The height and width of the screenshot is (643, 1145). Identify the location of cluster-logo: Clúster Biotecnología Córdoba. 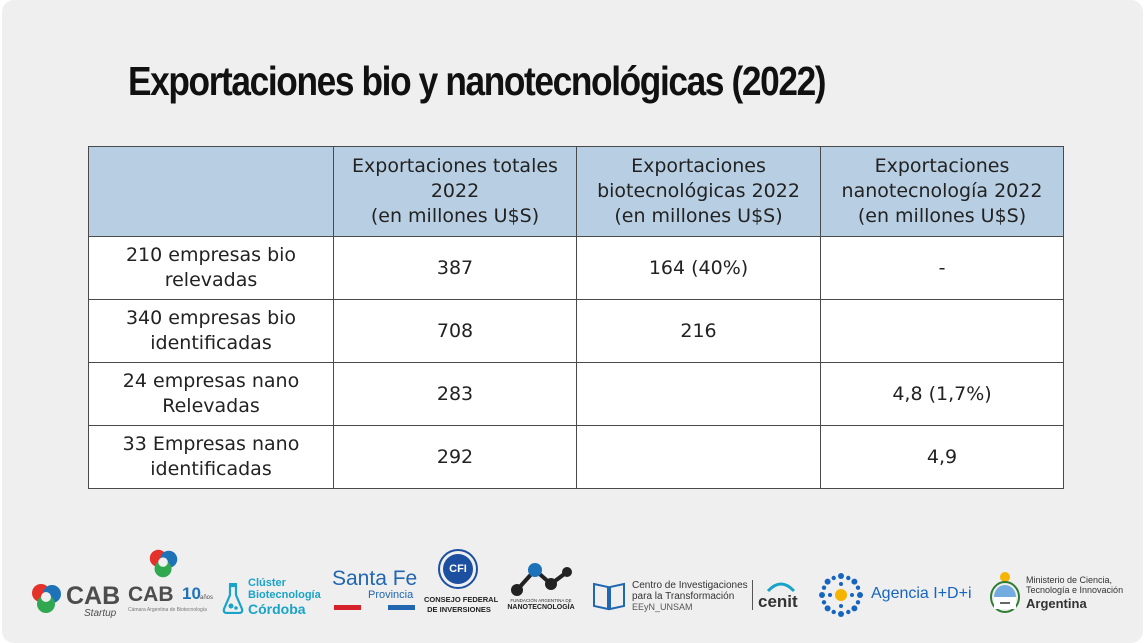
(274, 599).